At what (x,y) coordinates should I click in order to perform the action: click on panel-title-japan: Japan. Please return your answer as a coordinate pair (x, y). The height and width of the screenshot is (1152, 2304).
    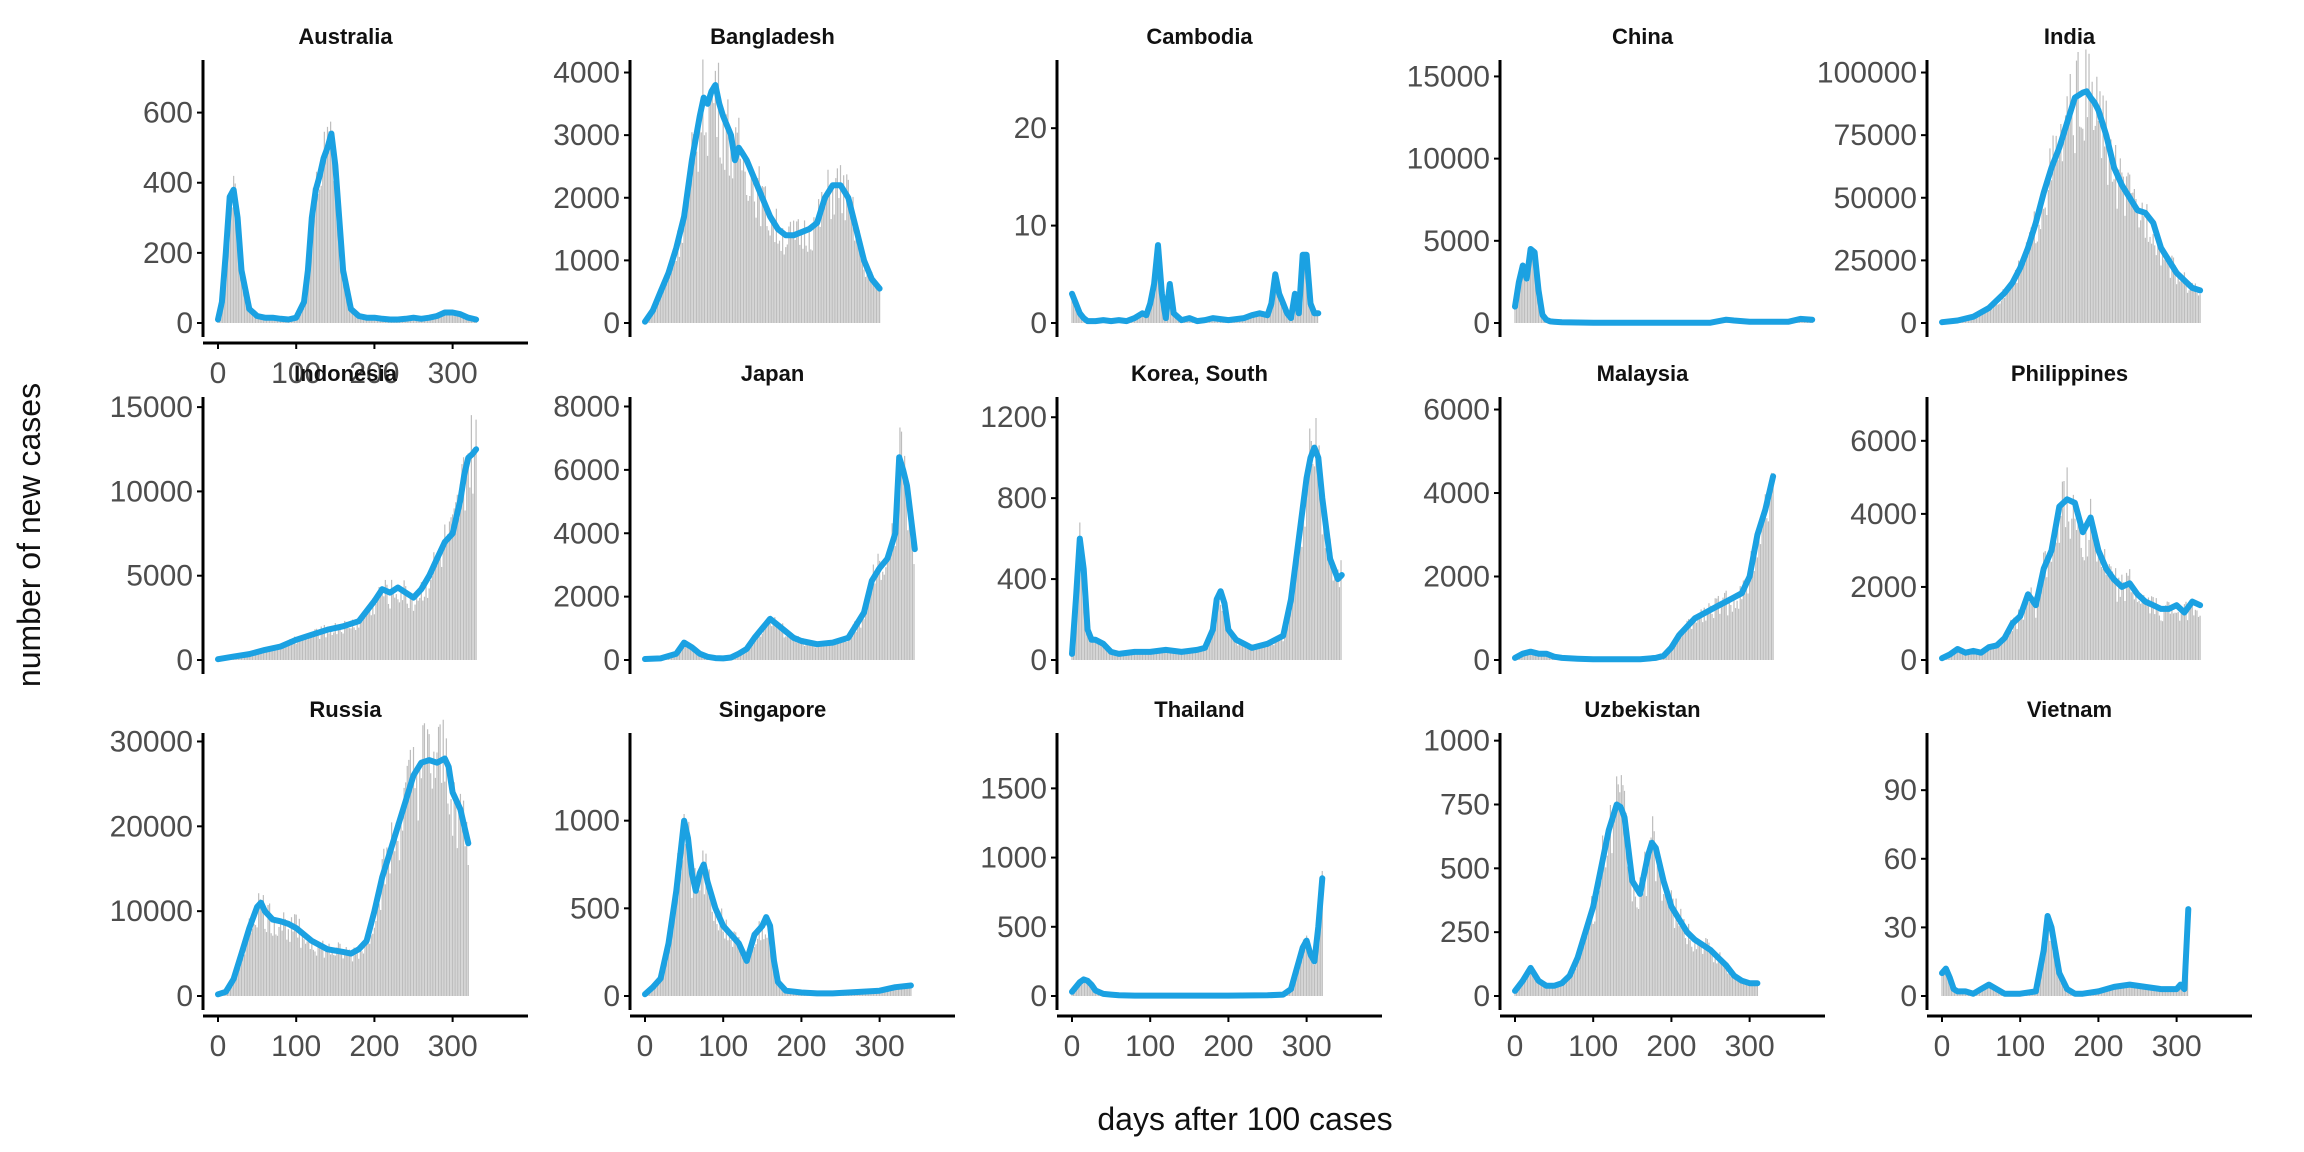
    Looking at the image, I should click on (773, 373).